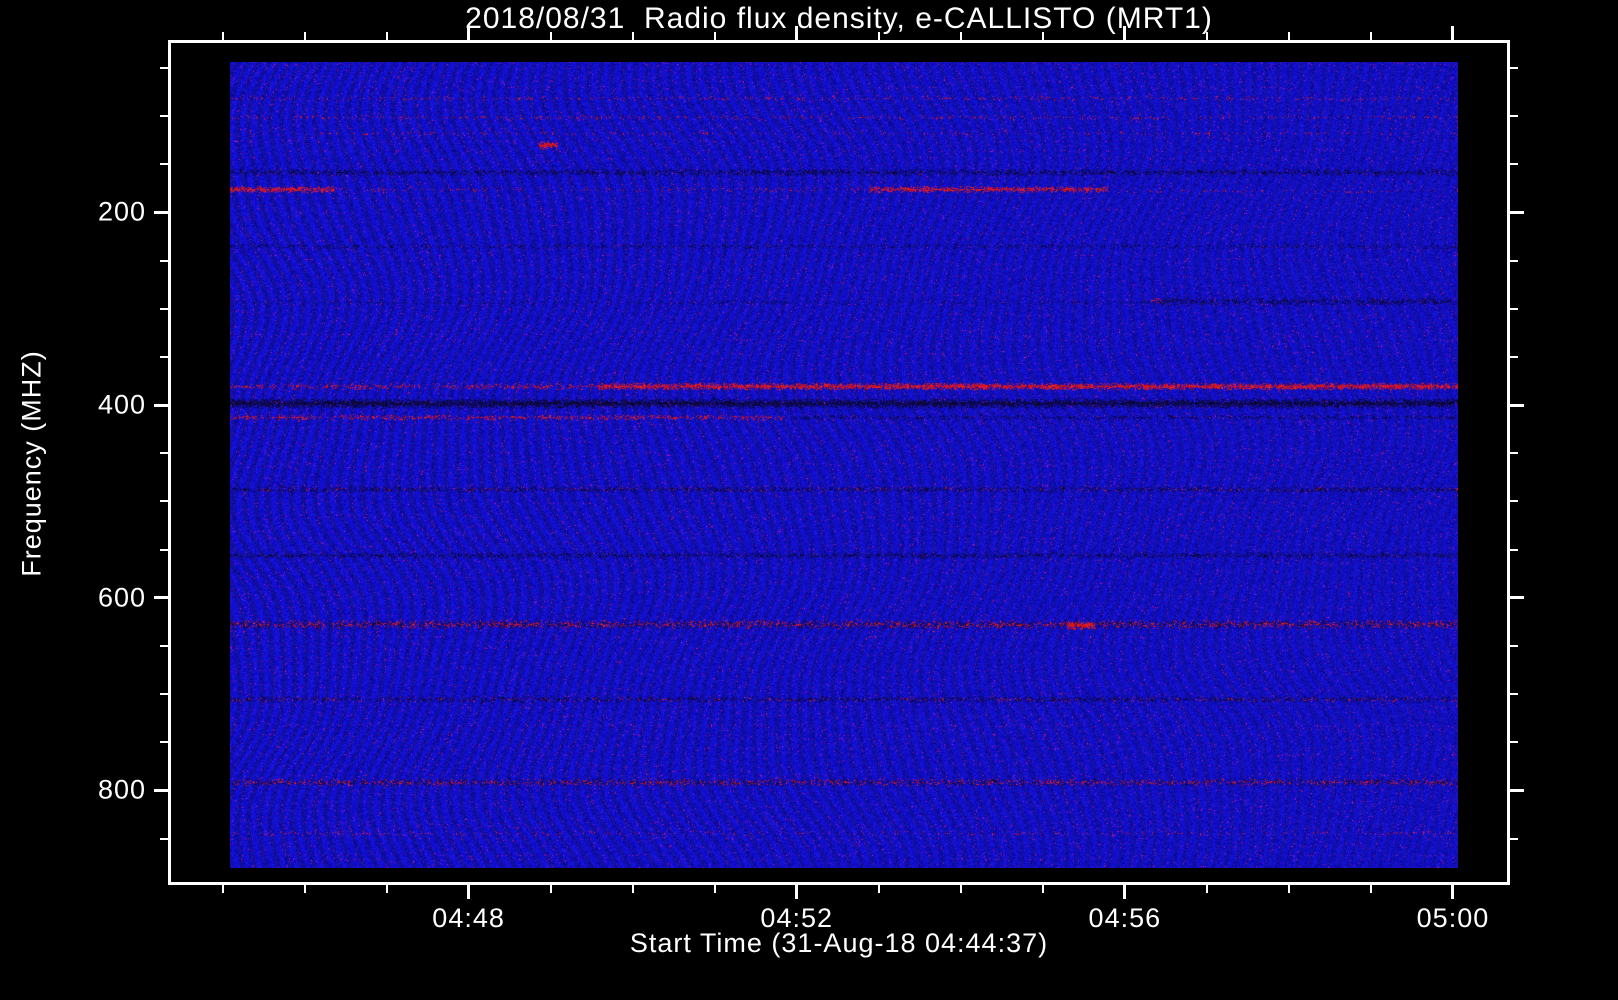  Describe the element at coordinates (1453, 918) in the screenshot. I see `x-tick-label: 05:00` at that location.